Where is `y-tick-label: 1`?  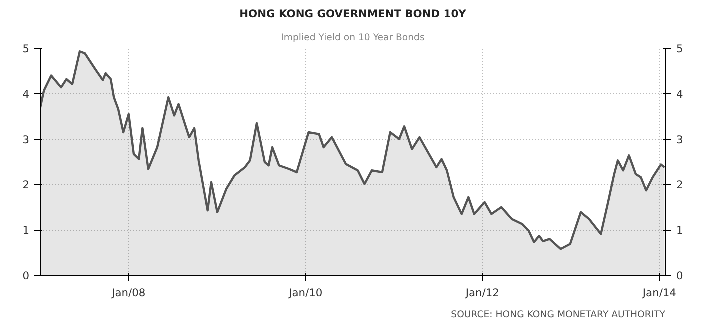
y-tick-label: 1 is located at coordinates (26, 231).